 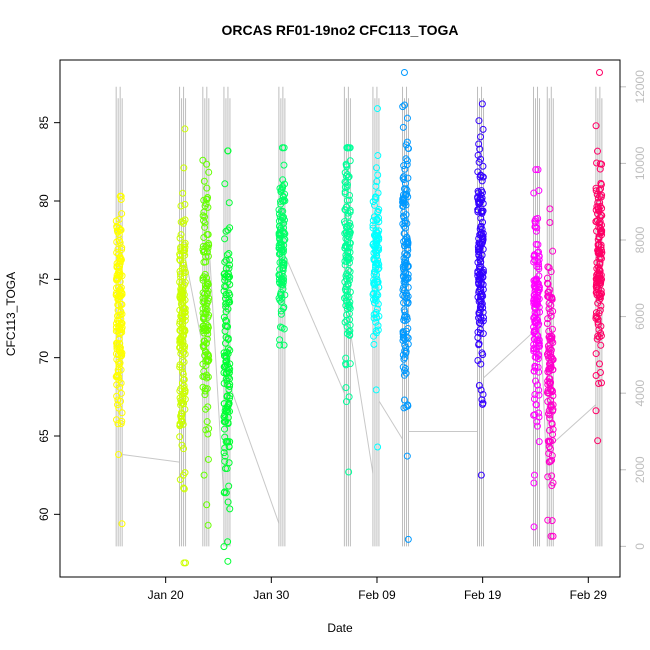 What do you see at coordinates (271, 595) in the screenshot?
I see `x-tick-label: Jan 30` at bounding box center [271, 595].